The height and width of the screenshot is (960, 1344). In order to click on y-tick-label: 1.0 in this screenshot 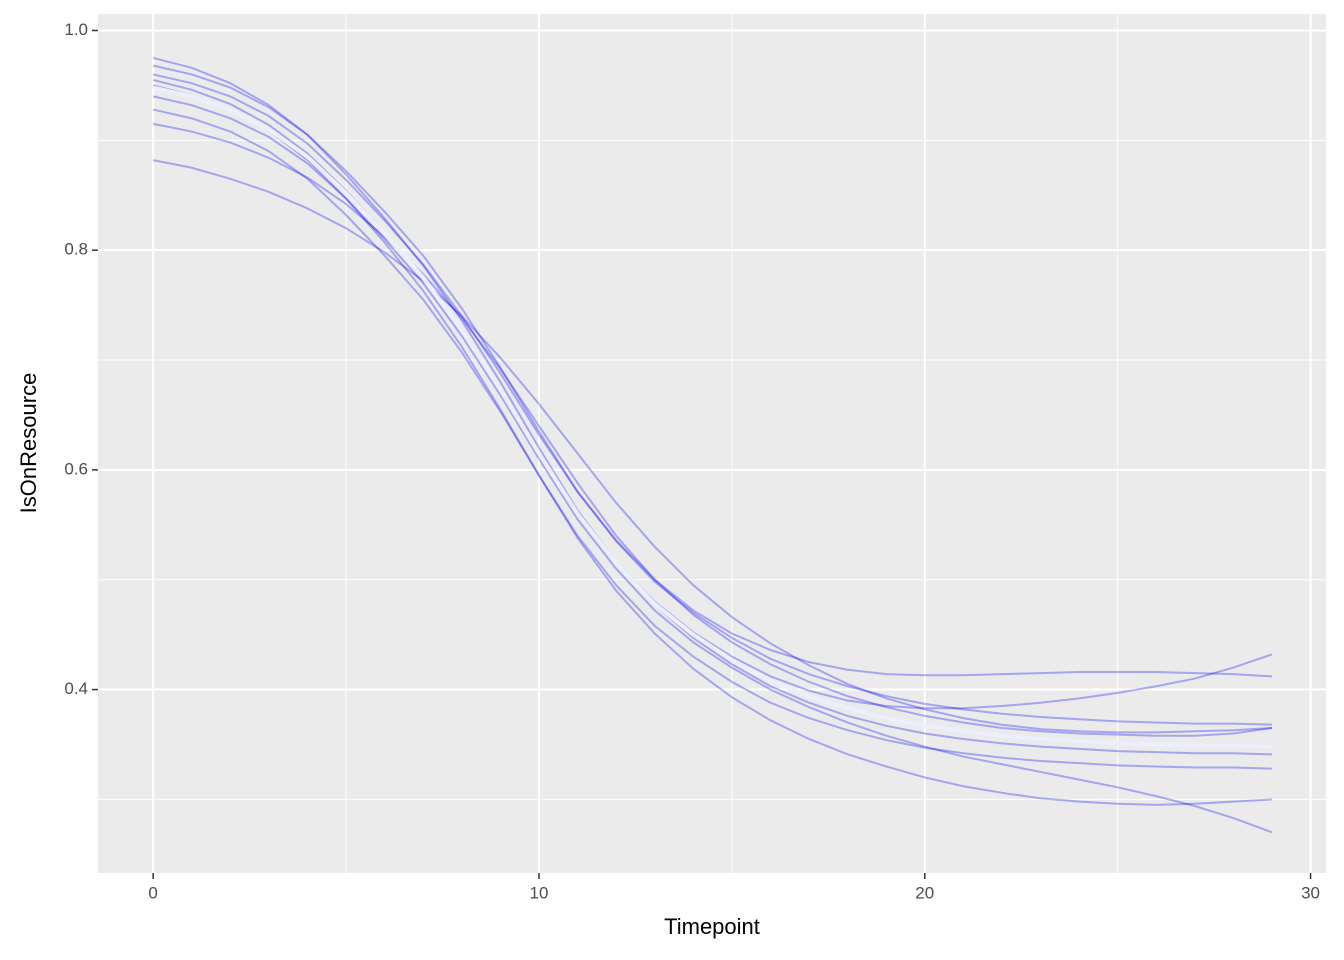, I will do `click(76, 29)`.